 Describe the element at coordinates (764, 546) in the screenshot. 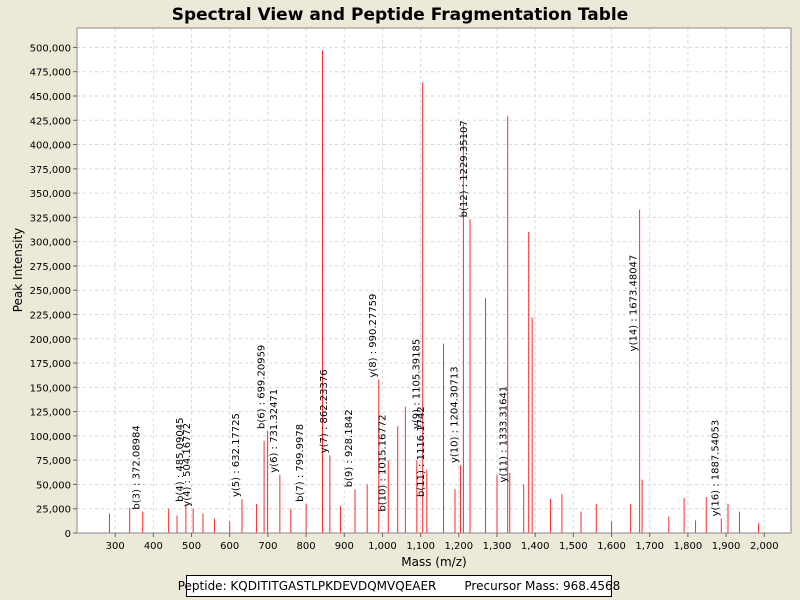

I see `x-tick-label: 2,000` at that location.